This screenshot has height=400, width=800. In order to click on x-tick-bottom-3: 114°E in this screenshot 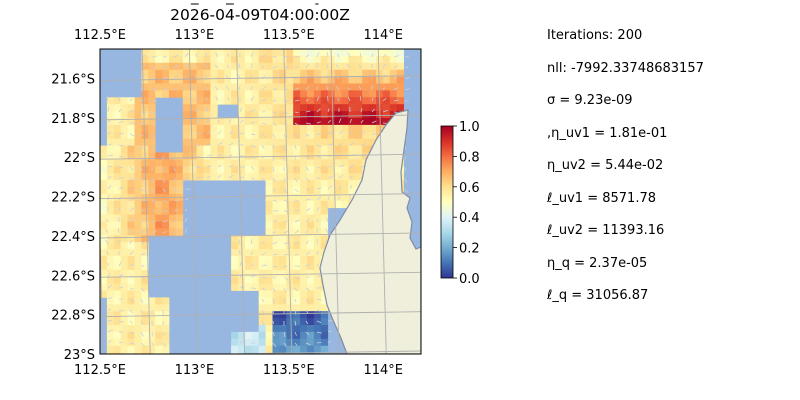, I will do `click(383, 370)`.